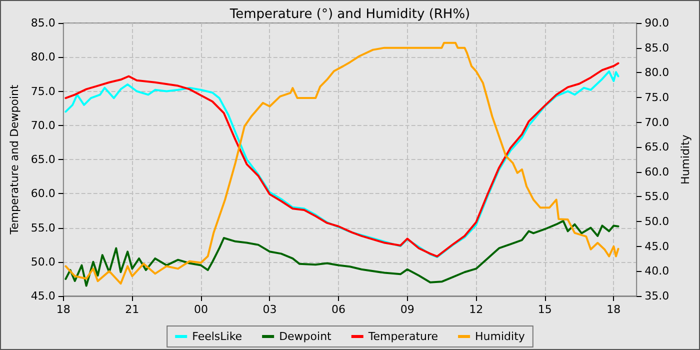 Image resolution: width=700 pixels, height=350 pixels. Describe the element at coordinates (305, 336) in the screenshot. I see `legend-label: Dewpoint` at that location.